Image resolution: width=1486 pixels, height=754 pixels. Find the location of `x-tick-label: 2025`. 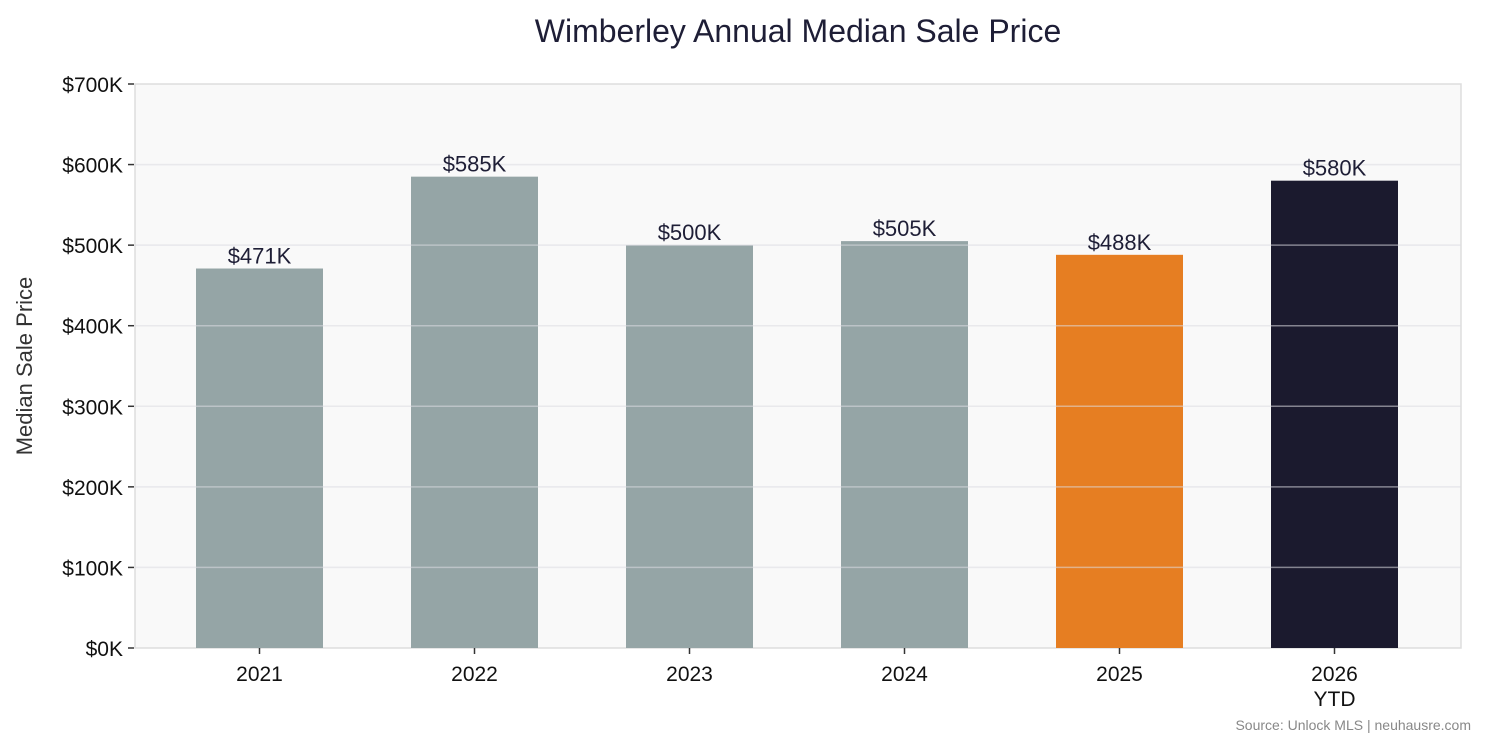

x-tick-label: 2025 is located at coordinates (1119, 674).